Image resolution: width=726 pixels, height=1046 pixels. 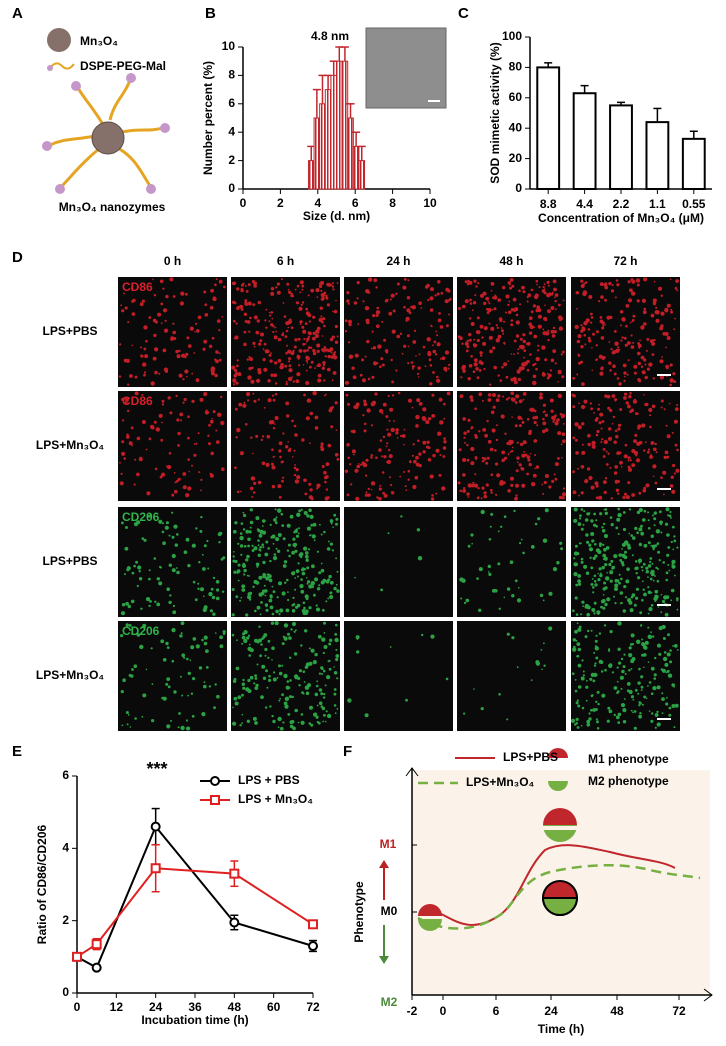 I want to click on x-tick-label: 1.1, so click(x=657, y=204).